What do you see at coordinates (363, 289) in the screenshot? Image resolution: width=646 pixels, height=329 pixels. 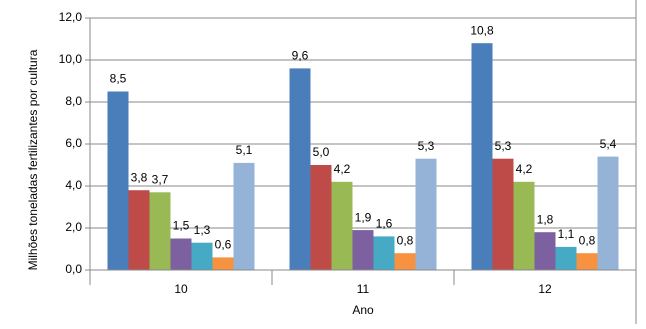 I see `x-tick-label: 11` at bounding box center [363, 289].